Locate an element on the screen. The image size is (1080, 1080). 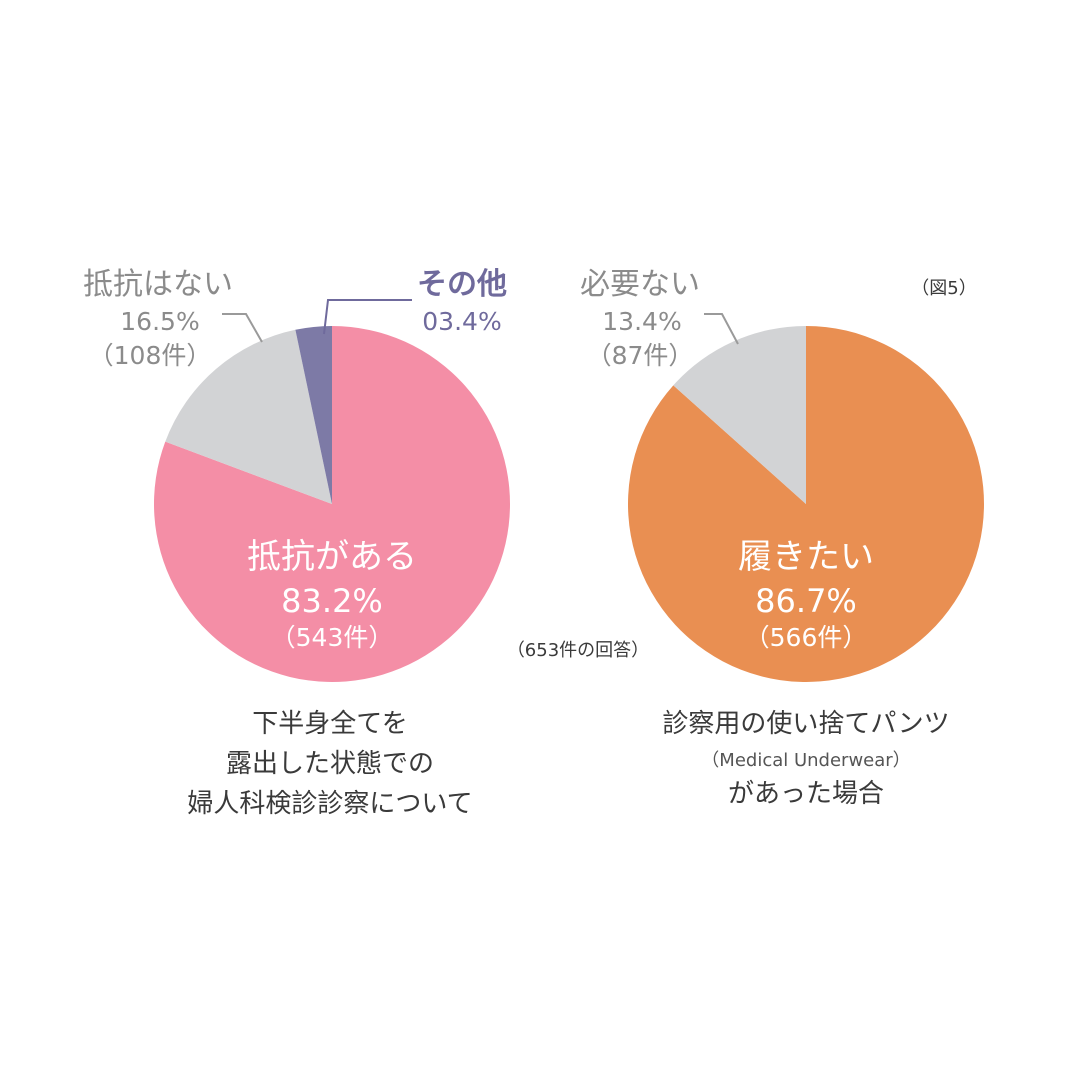
slice-label-other: その他 is located at coordinates (462, 284).